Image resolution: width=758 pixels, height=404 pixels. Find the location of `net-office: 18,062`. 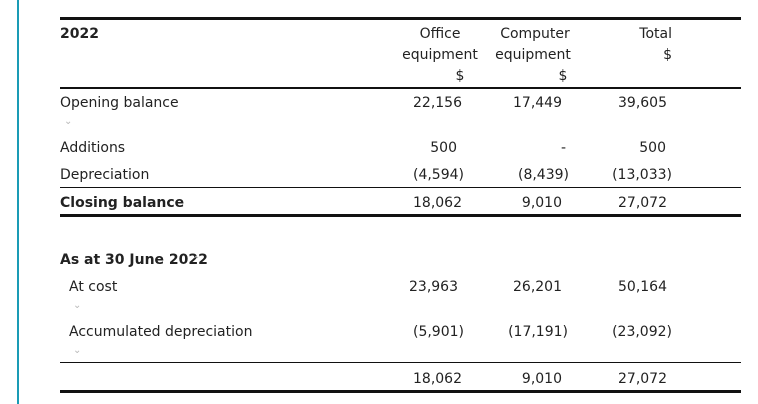

net-office: 18,062 is located at coordinates (437, 379).